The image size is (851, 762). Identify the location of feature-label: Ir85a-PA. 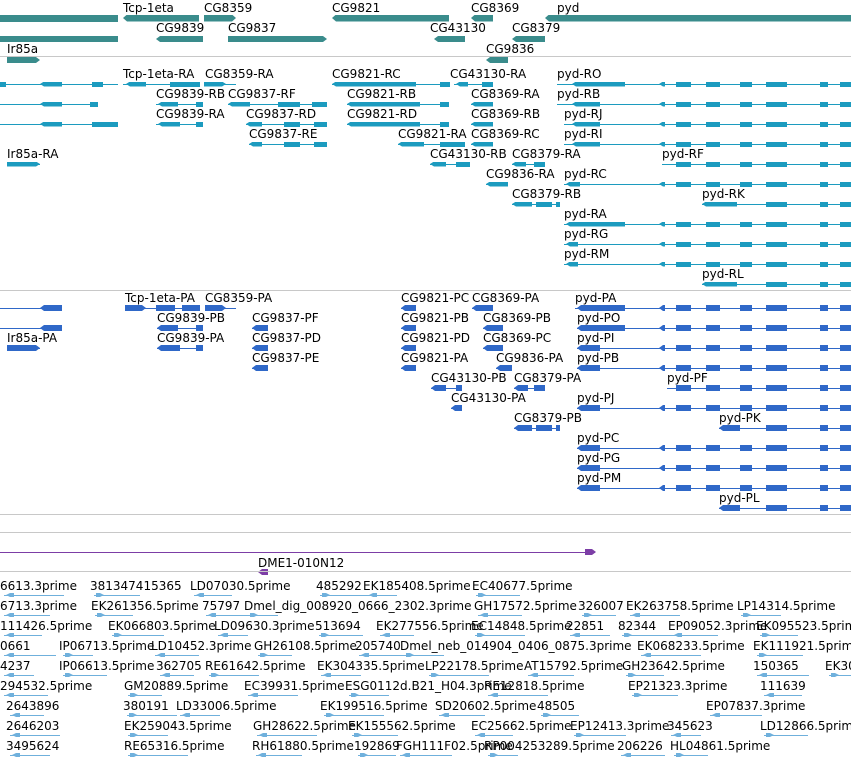
(32, 338).